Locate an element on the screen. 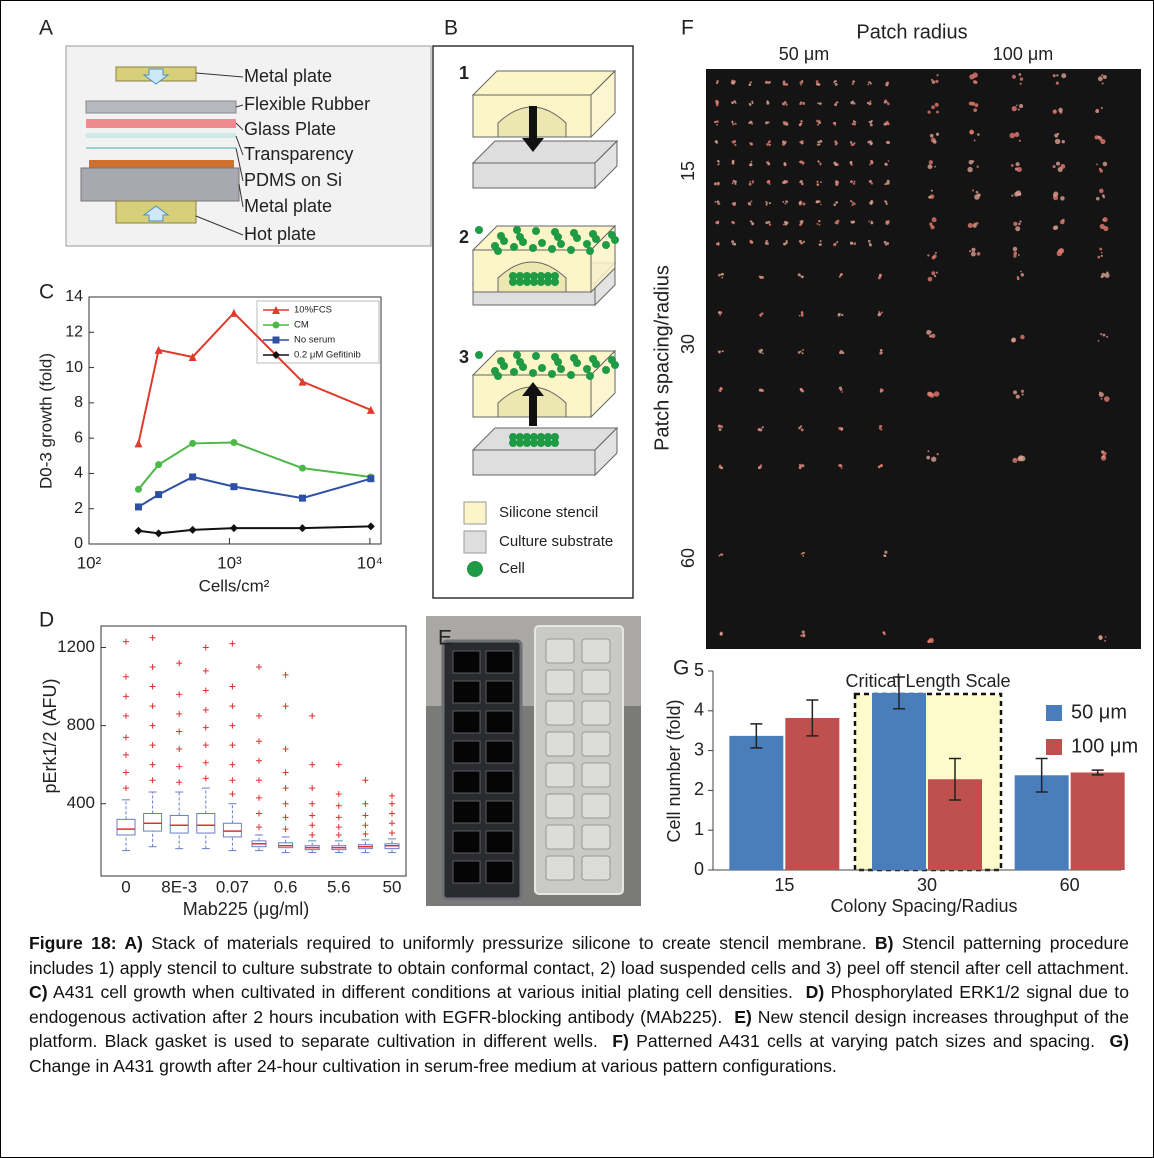 Image resolution: width=1154 pixels, height=1158 pixels. x-tick-label: 10³ is located at coordinates (229, 562).